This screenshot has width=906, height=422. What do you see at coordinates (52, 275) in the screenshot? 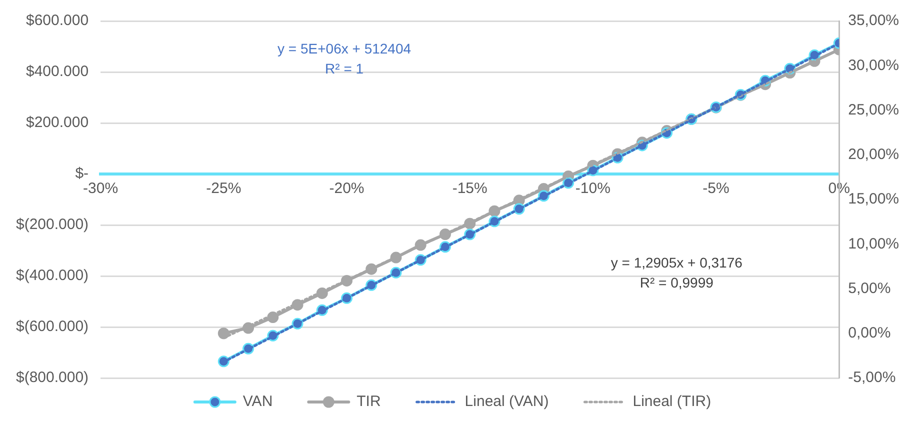
I see `y-tick-label: $(400.000)` at bounding box center [52, 275].